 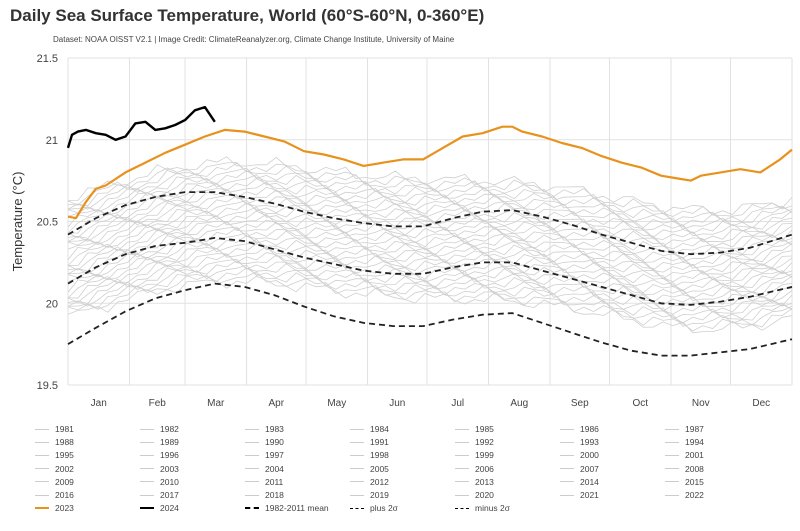 What do you see at coordinates (54, 429) in the screenshot?
I see `legend-item: 1981` at bounding box center [54, 429].